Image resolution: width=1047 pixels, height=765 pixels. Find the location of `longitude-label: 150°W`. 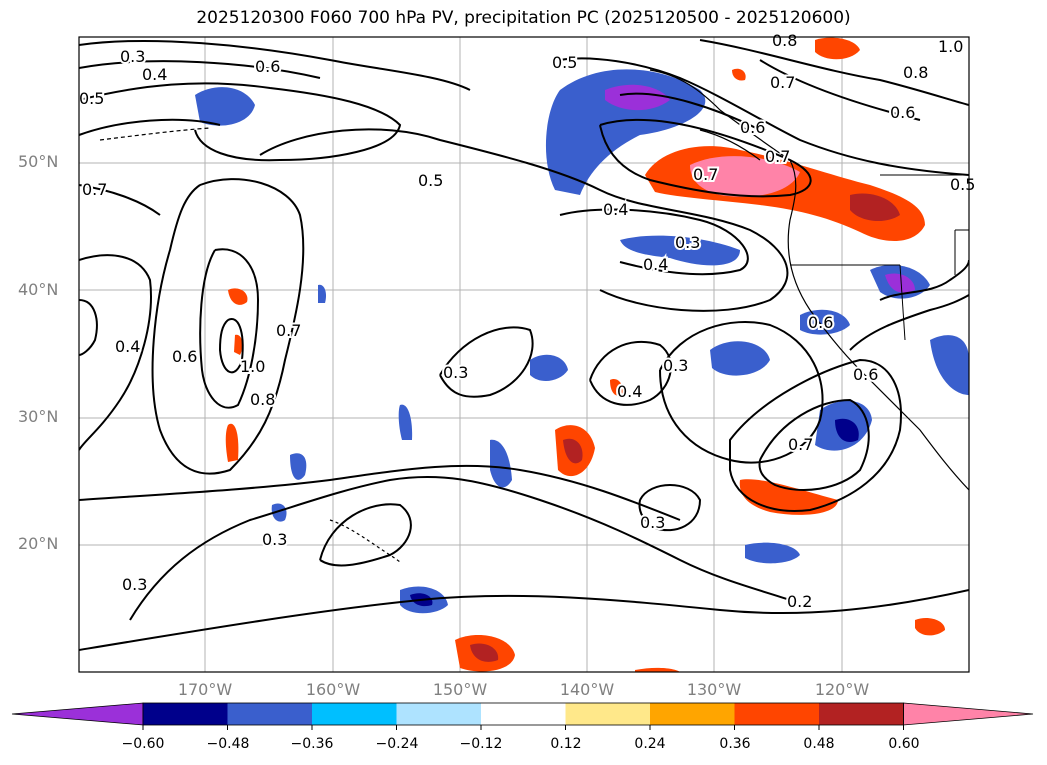

longitude-label: 150°W is located at coordinates (460, 689).